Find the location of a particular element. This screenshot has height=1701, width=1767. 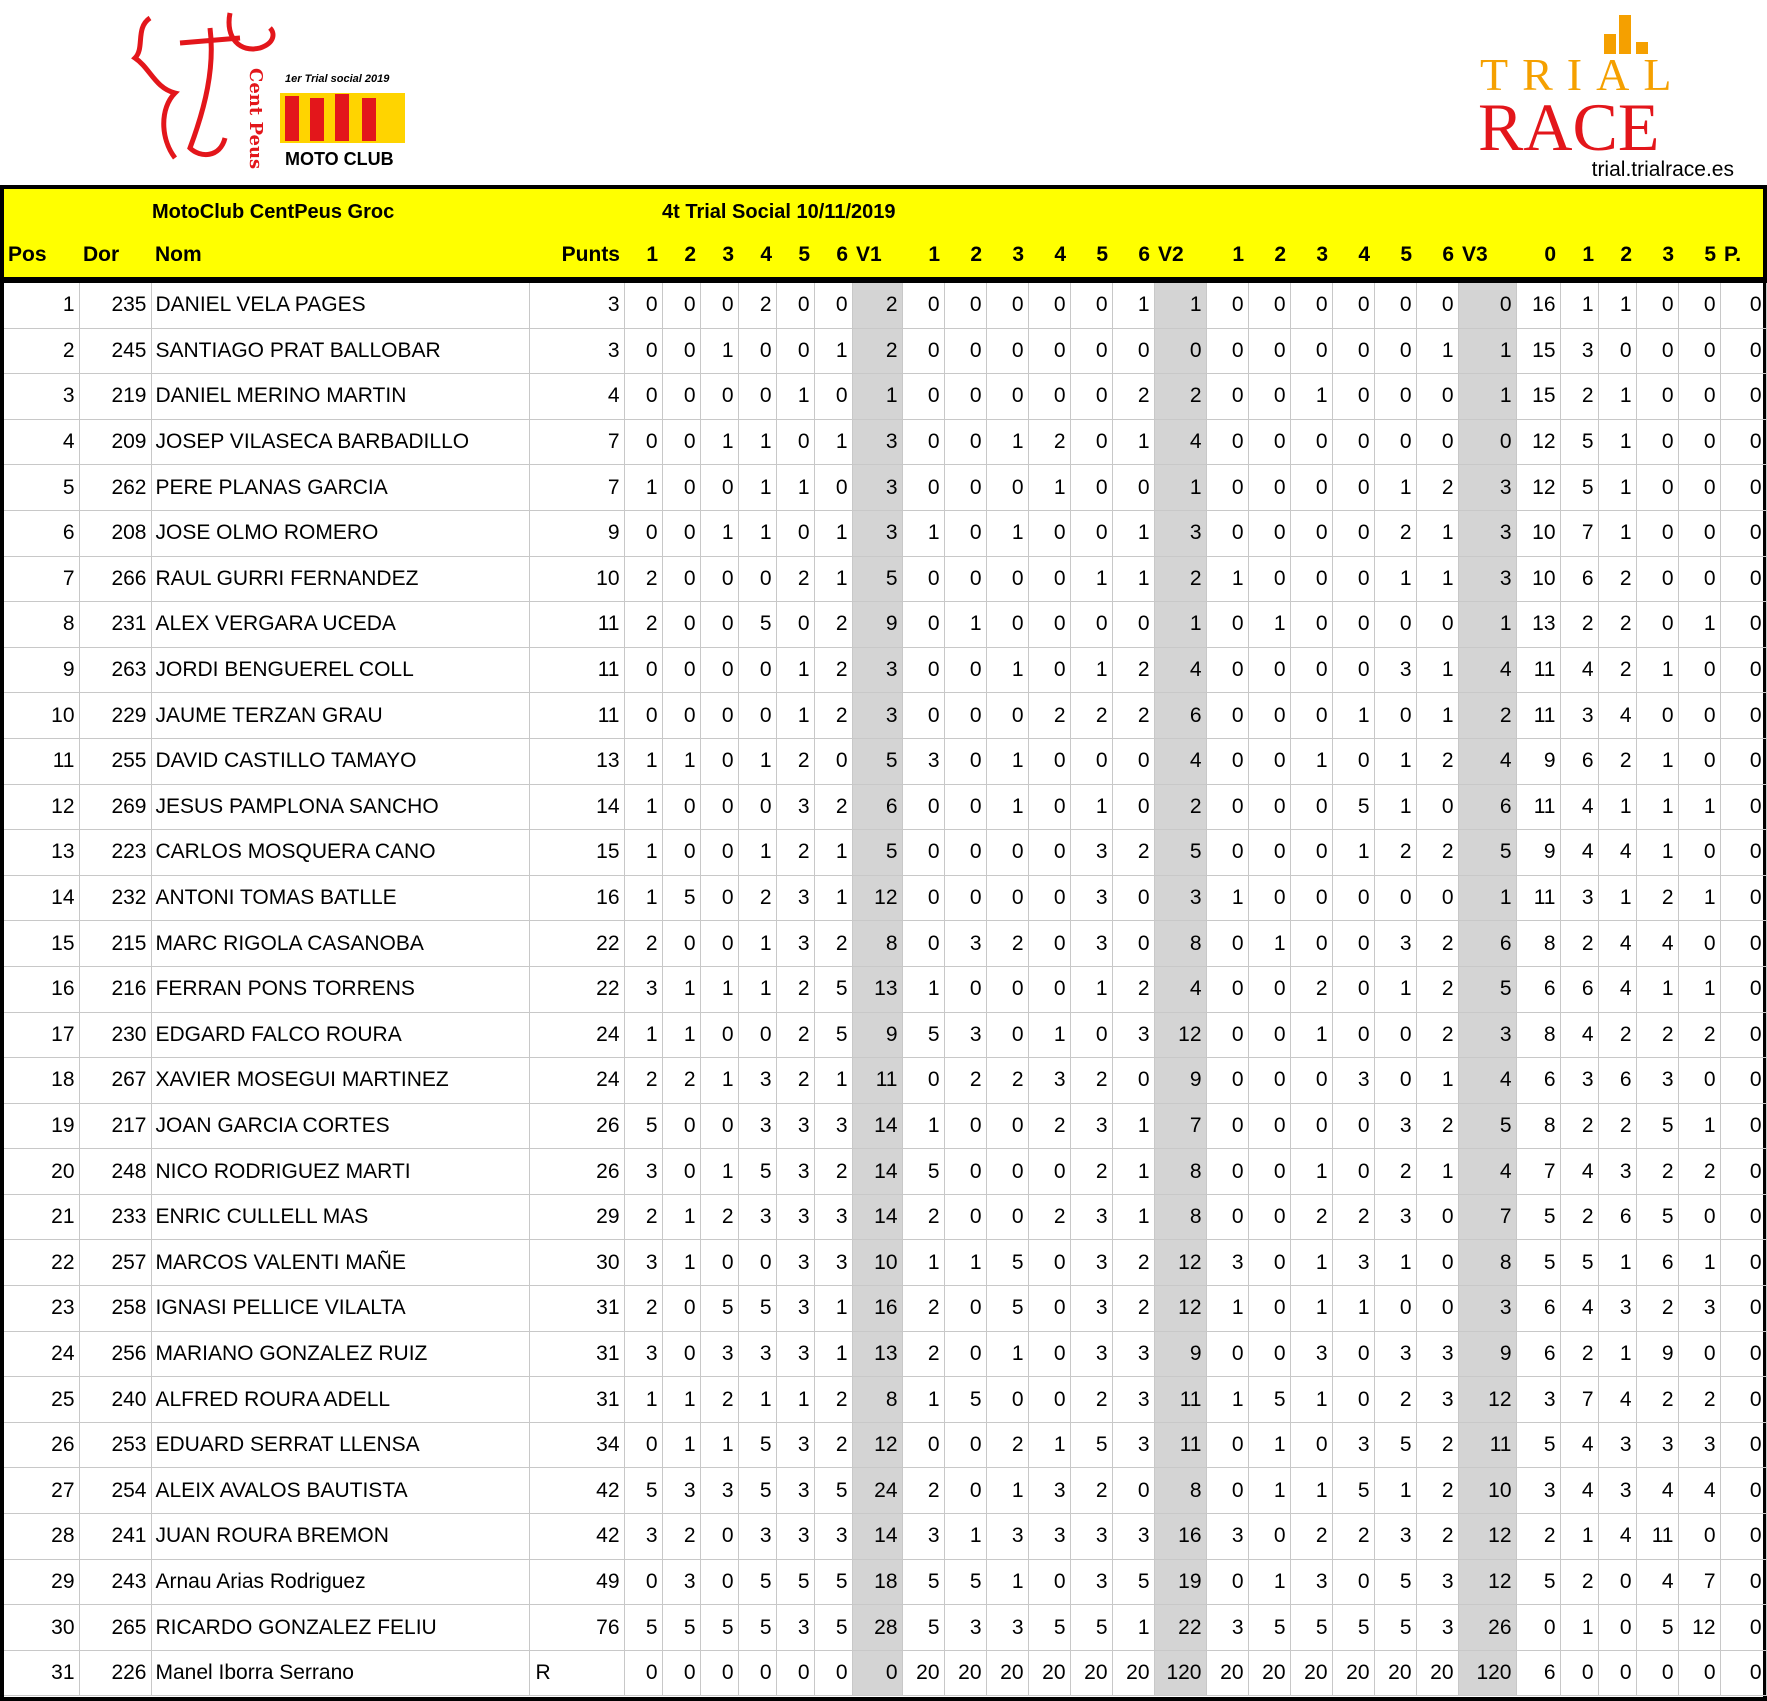

cell-nom: DANIEL VELA PAGES is located at coordinates (340, 306).